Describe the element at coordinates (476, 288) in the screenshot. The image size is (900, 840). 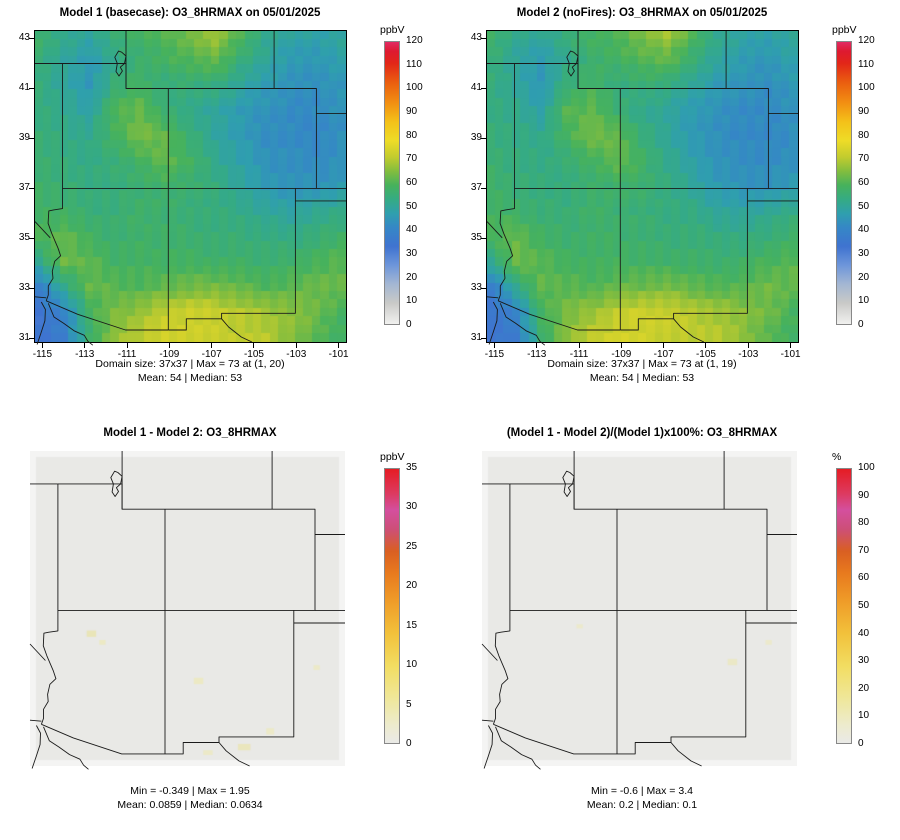
I see `y-tick-label: 33` at that location.